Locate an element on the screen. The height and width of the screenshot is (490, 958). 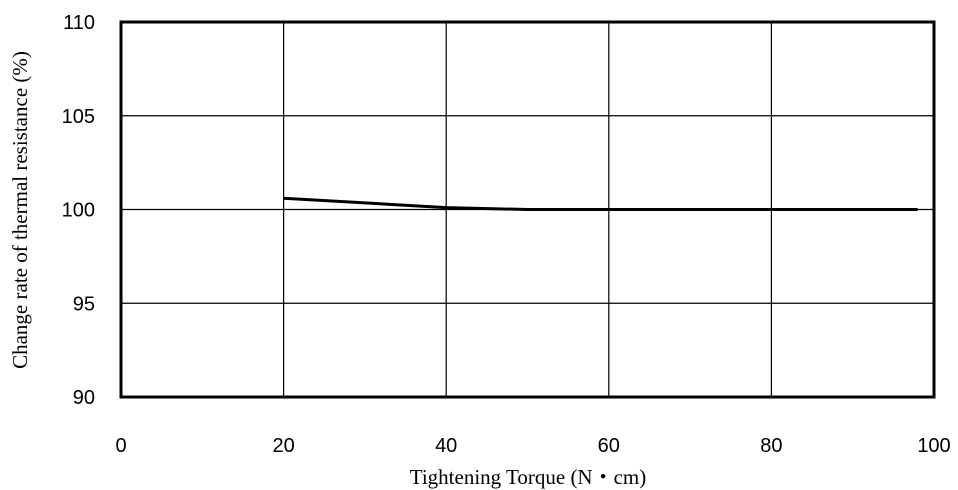
y-axis-title: Change rate of thermal resistance (%) is located at coordinates (20, 210).